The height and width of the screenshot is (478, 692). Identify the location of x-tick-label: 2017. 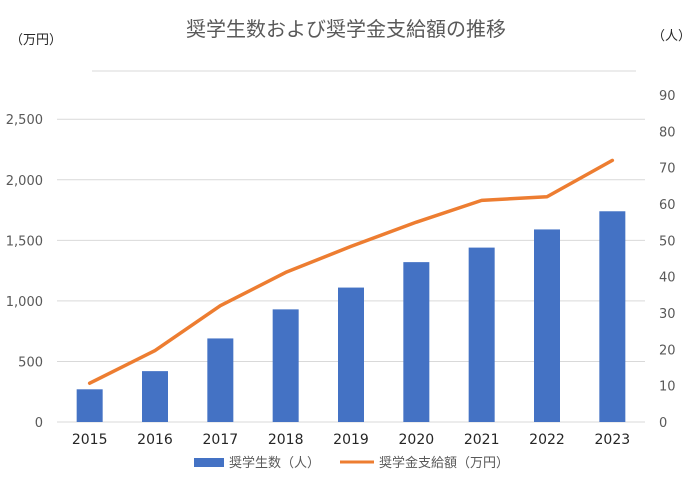
(221, 440).